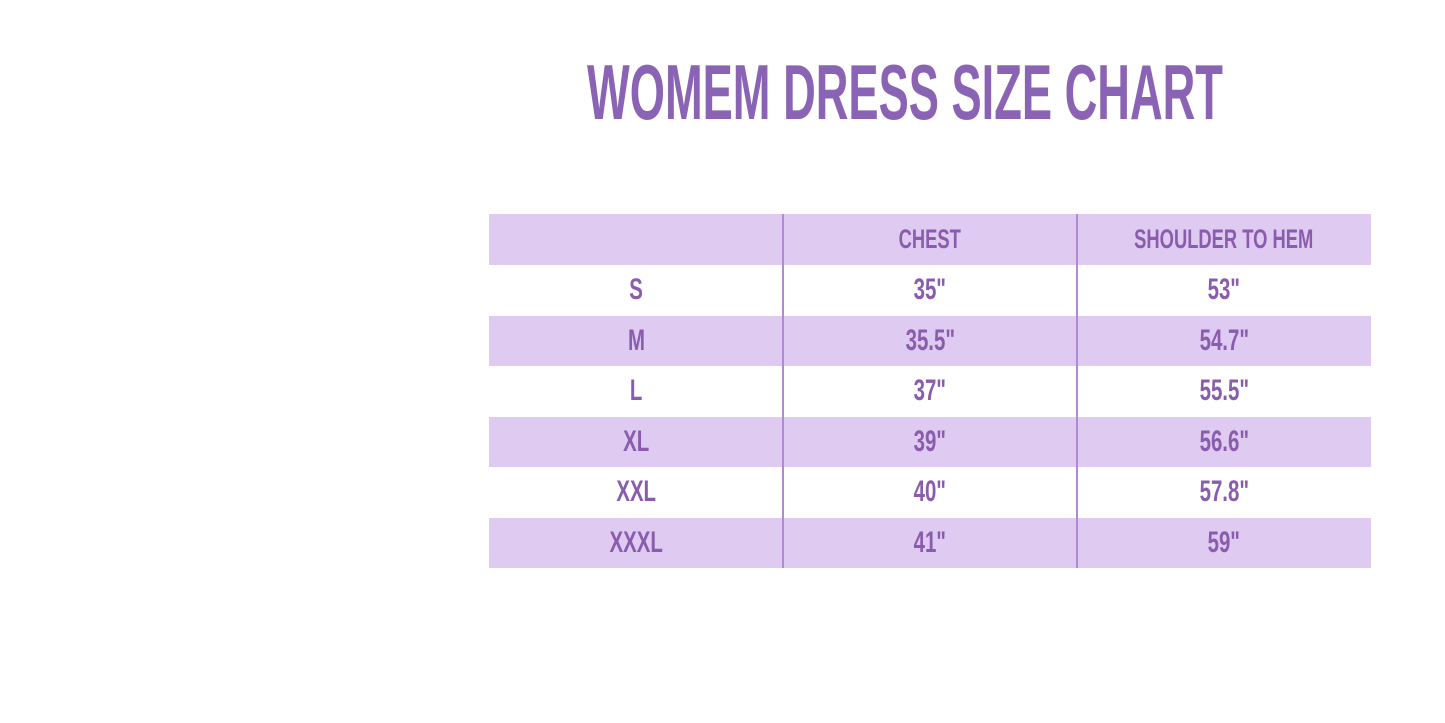 The height and width of the screenshot is (723, 1445). I want to click on size-cell: M, so click(636, 341).